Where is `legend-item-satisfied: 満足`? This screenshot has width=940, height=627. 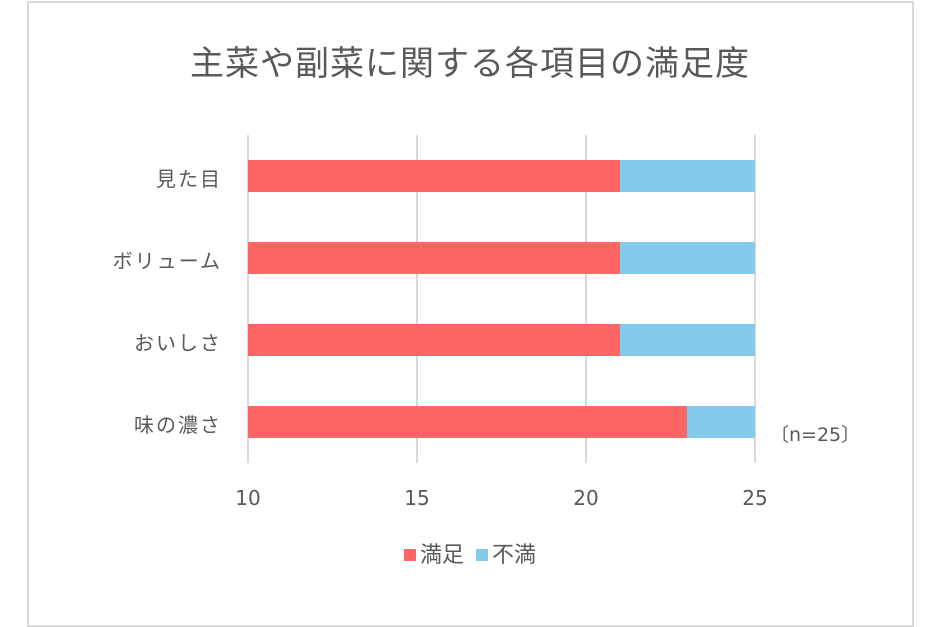 legend-item-satisfied: 満足 is located at coordinates (433, 553).